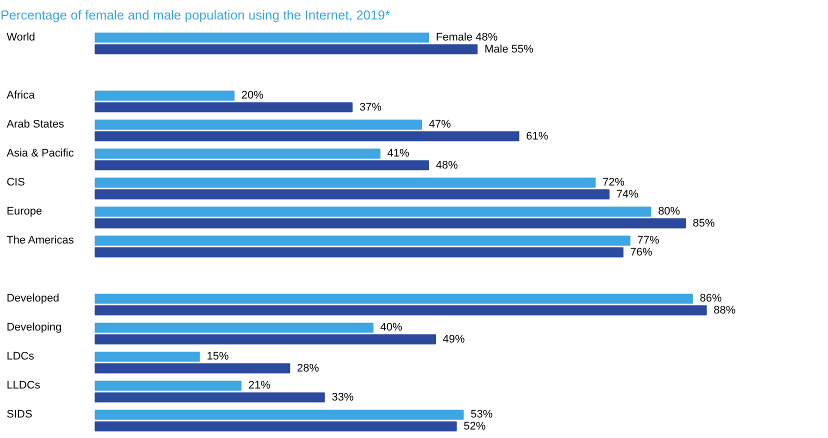 The width and height of the screenshot is (828, 438). I want to click on data-label: 15%, so click(217, 356).